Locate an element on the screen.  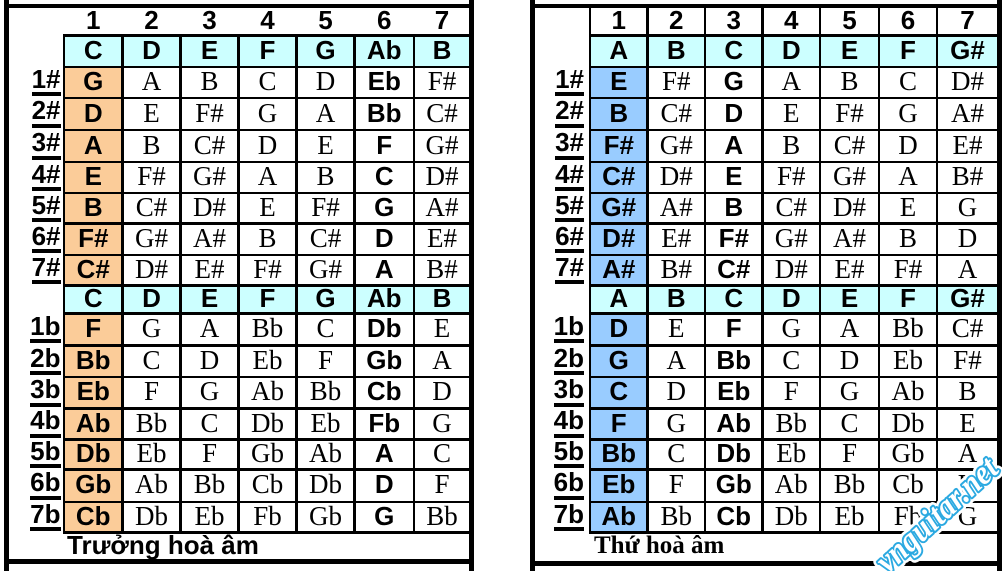
svg-text: vnguitar.net is located at coordinates (936, 510).